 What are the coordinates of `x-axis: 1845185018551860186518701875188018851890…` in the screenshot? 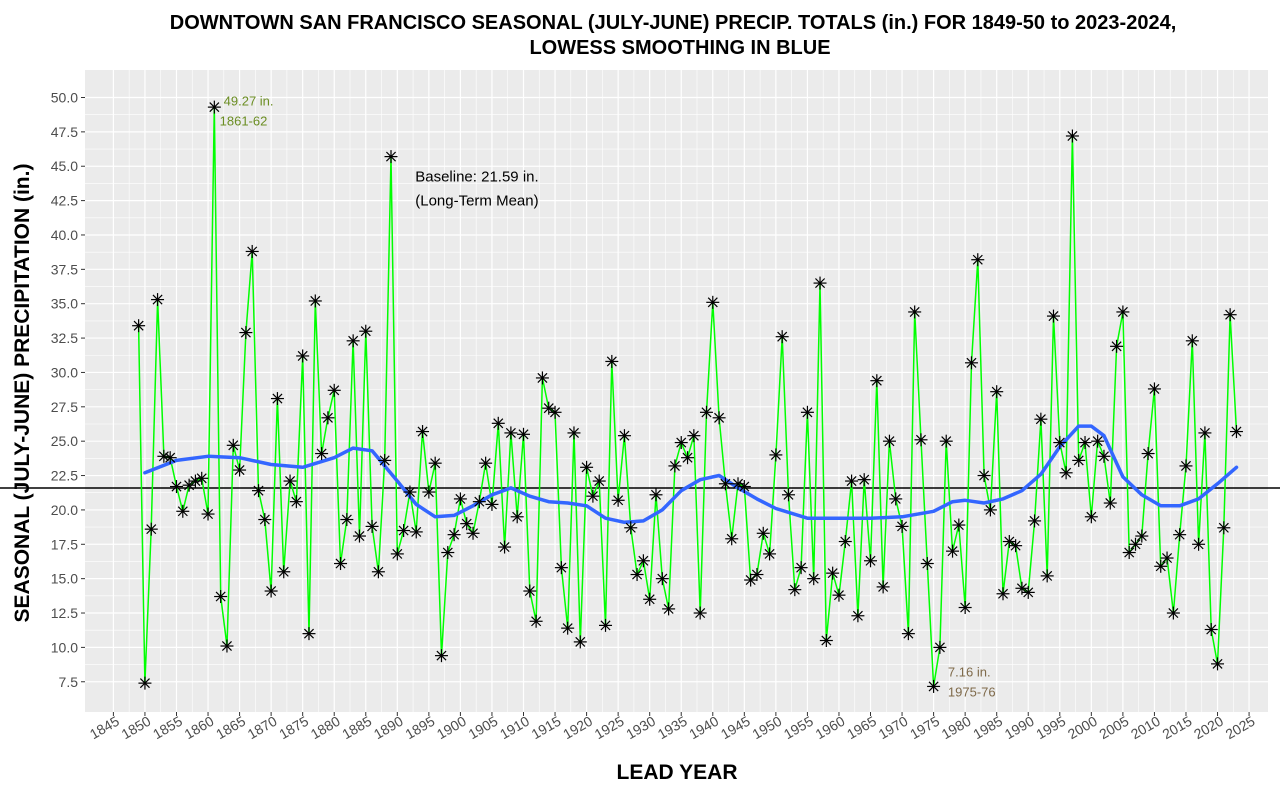 It's located at (672, 727).